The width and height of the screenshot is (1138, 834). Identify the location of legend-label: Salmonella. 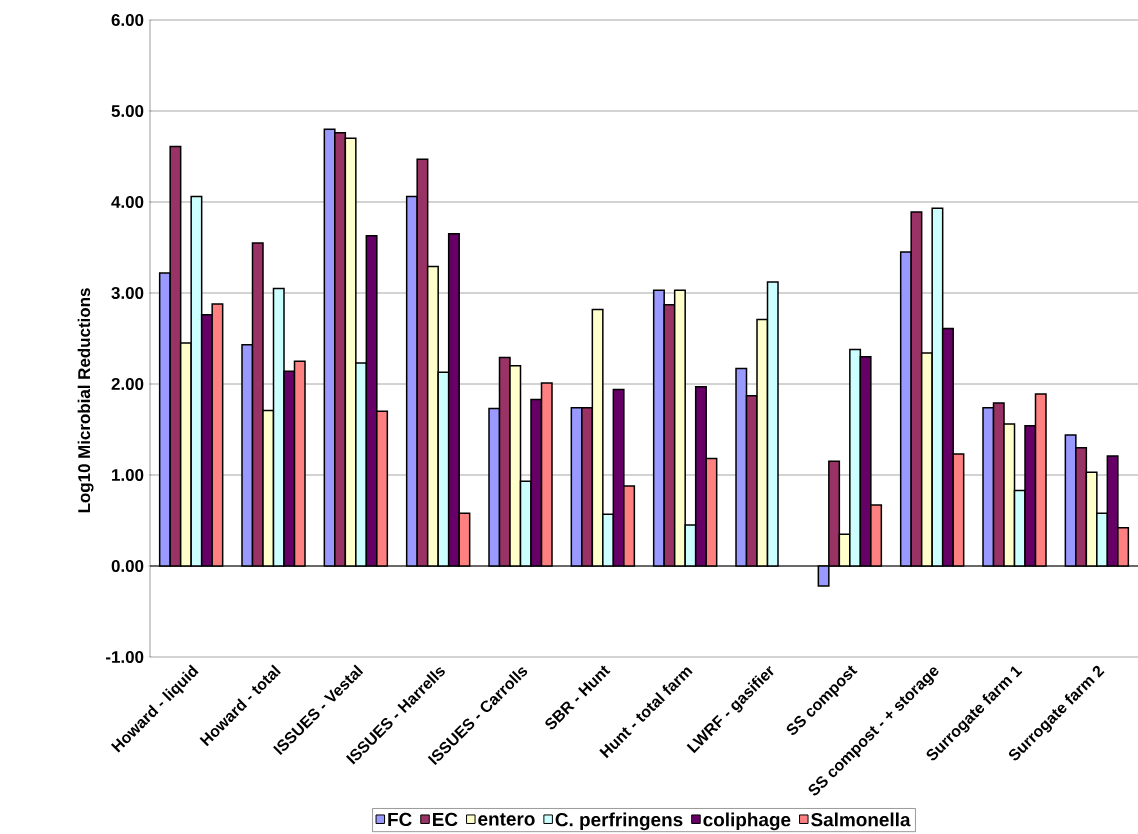
(861, 819).